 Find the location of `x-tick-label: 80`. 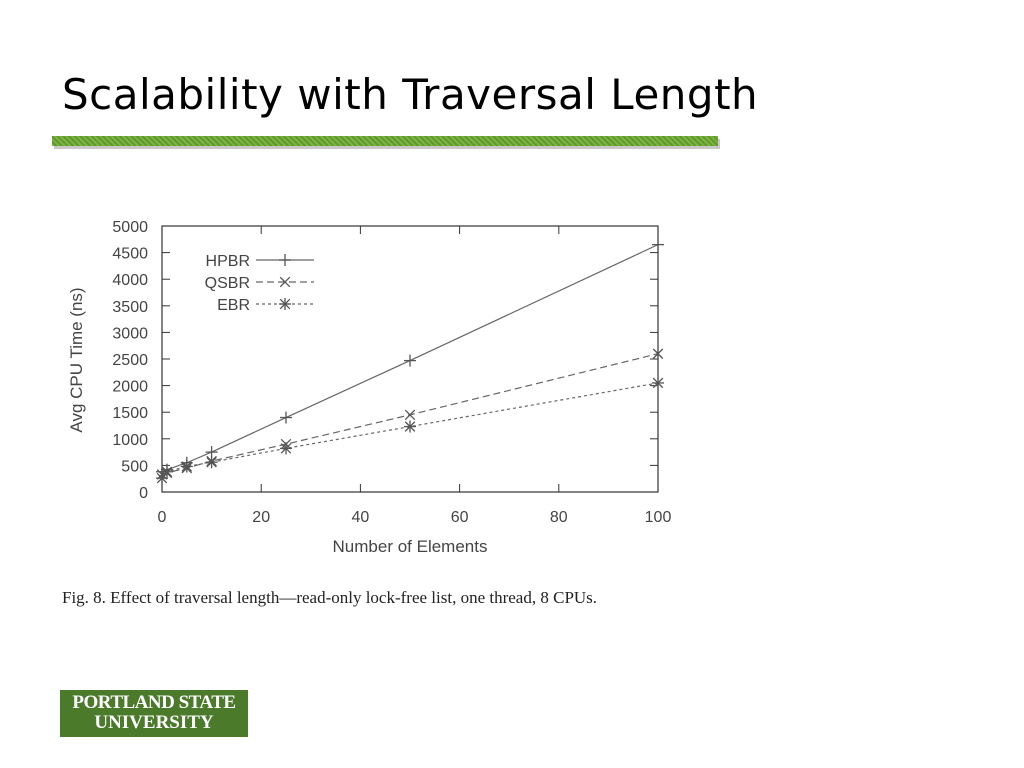

x-tick-label: 80 is located at coordinates (559, 517).